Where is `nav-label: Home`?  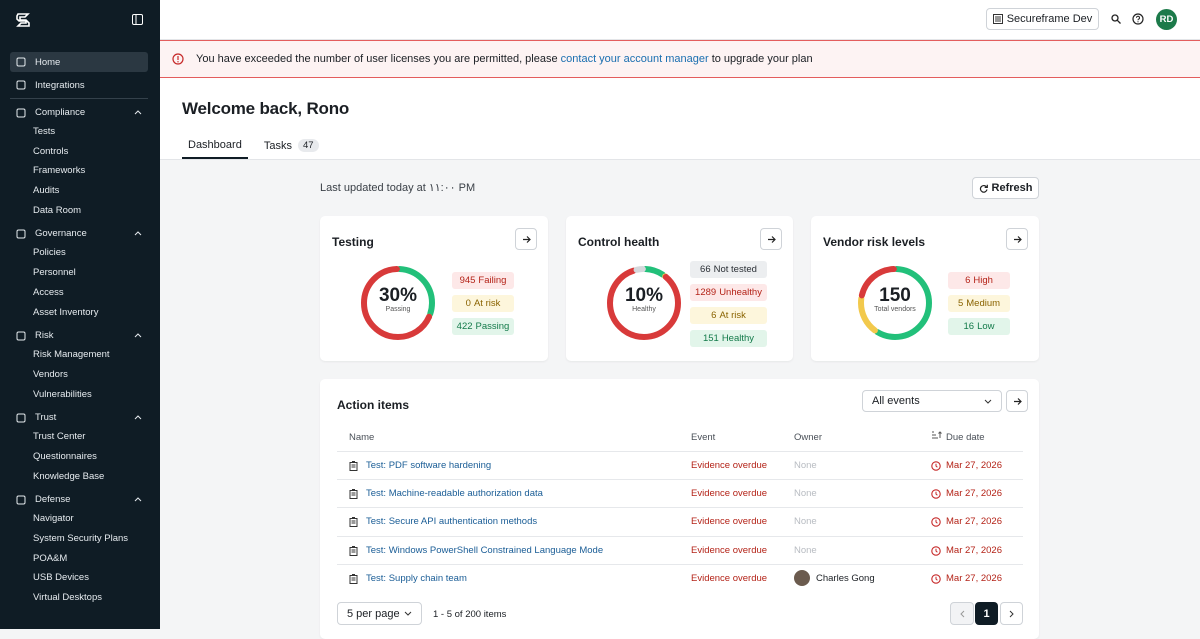 nav-label: Home is located at coordinates (48, 62).